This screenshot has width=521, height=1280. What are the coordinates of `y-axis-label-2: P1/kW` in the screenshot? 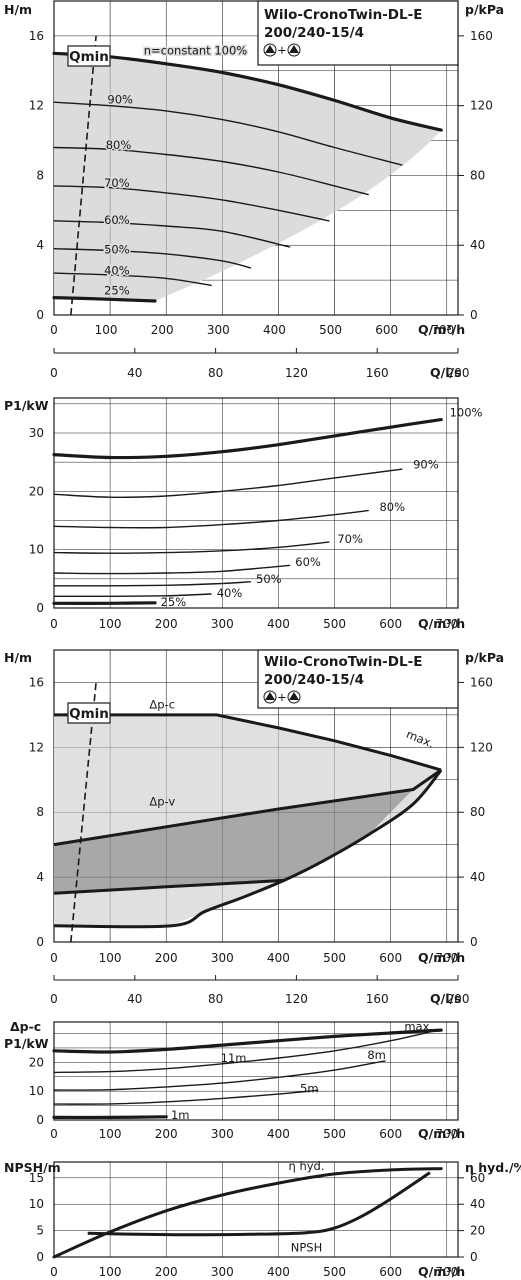 It's located at (26, 1043).